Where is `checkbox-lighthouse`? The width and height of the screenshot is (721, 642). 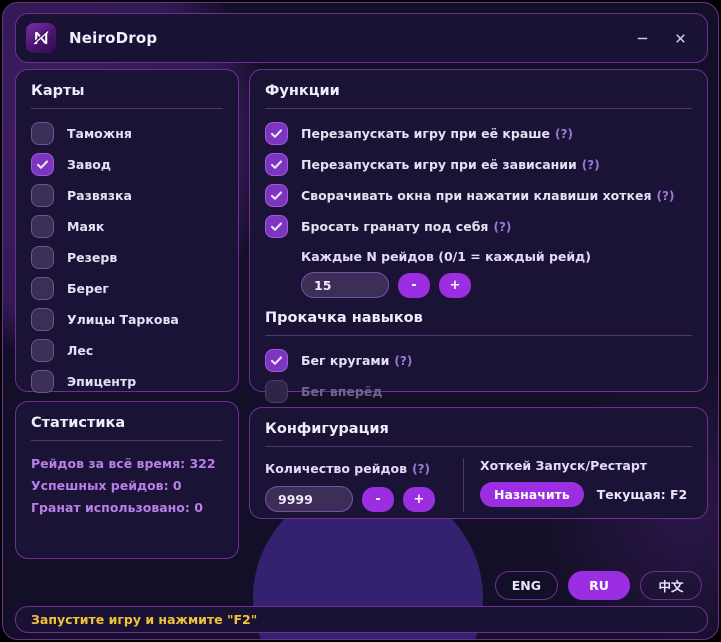
checkbox-lighthouse is located at coordinates (42, 226).